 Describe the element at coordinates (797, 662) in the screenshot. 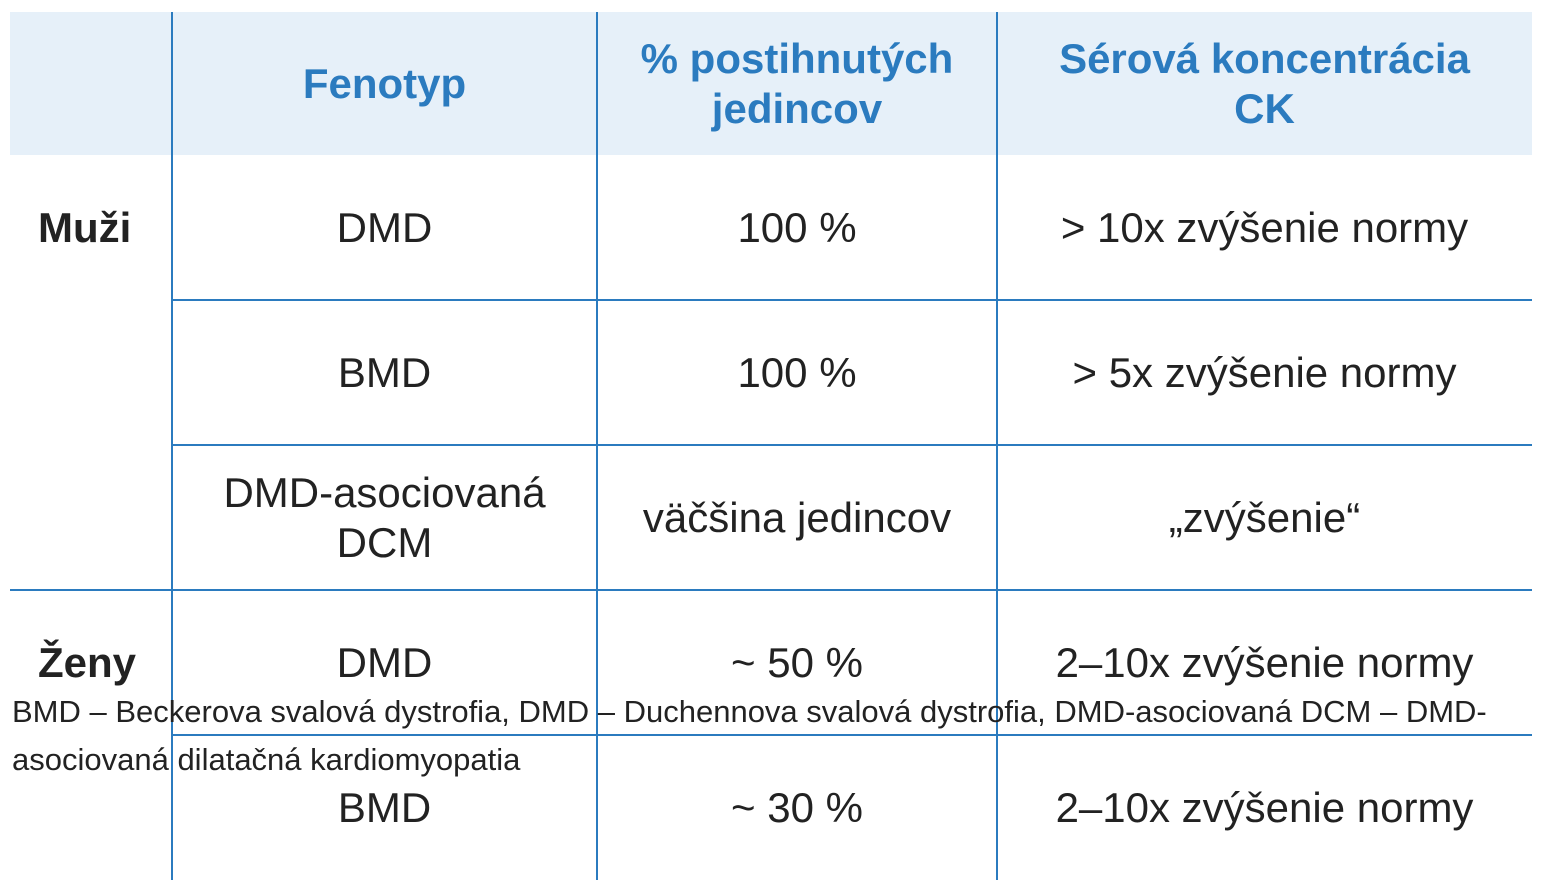

I see `table-cell: ~ 50 %` at that location.